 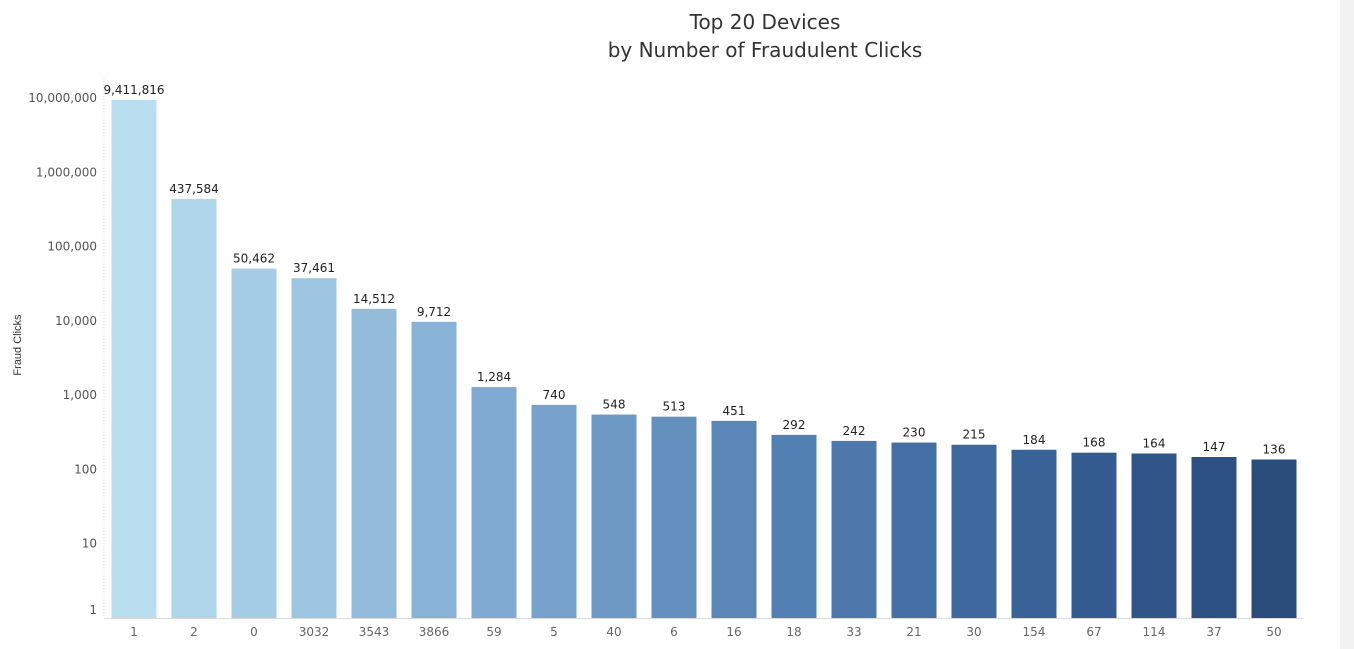 What do you see at coordinates (794, 425) in the screenshot?
I see `data-label: 292` at bounding box center [794, 425].